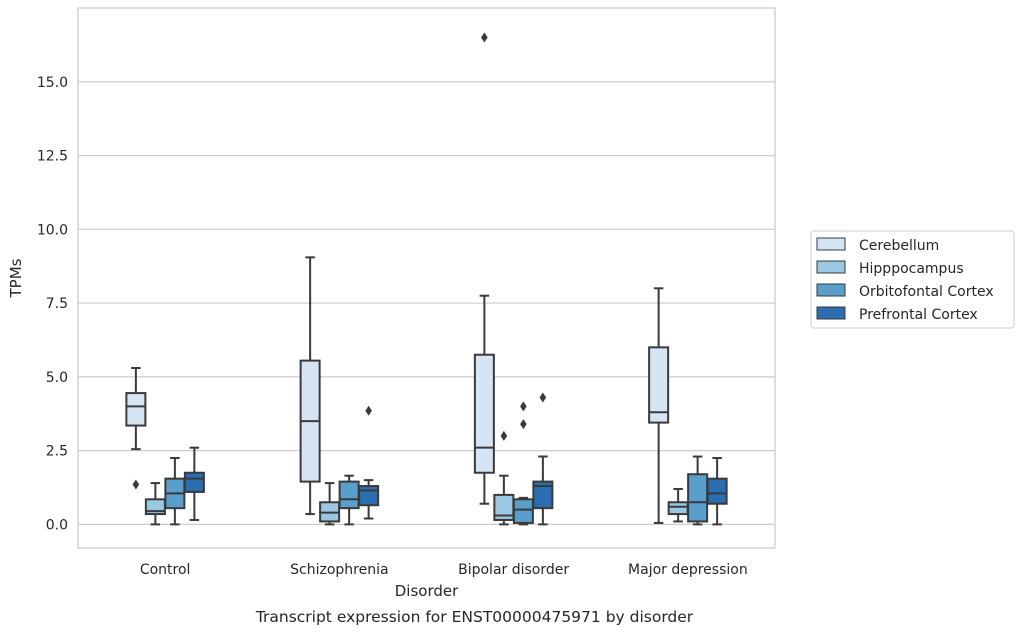 This screenshot has width=1023, height=634. Describe the element at coordinates (52, 230) in the screenshot. I see `y-tick-label: 10.0` at that location.